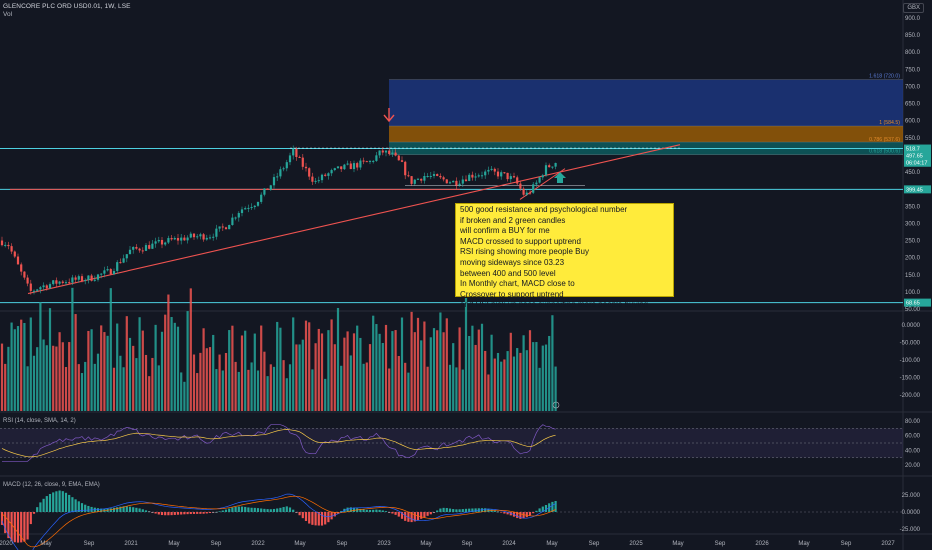 The image size is (932, 550). Describe the element at coordinates (39, 421) in the screenshot. I see `rsi-label: RSI (14, close, SMA, 14, 2)` at that location.